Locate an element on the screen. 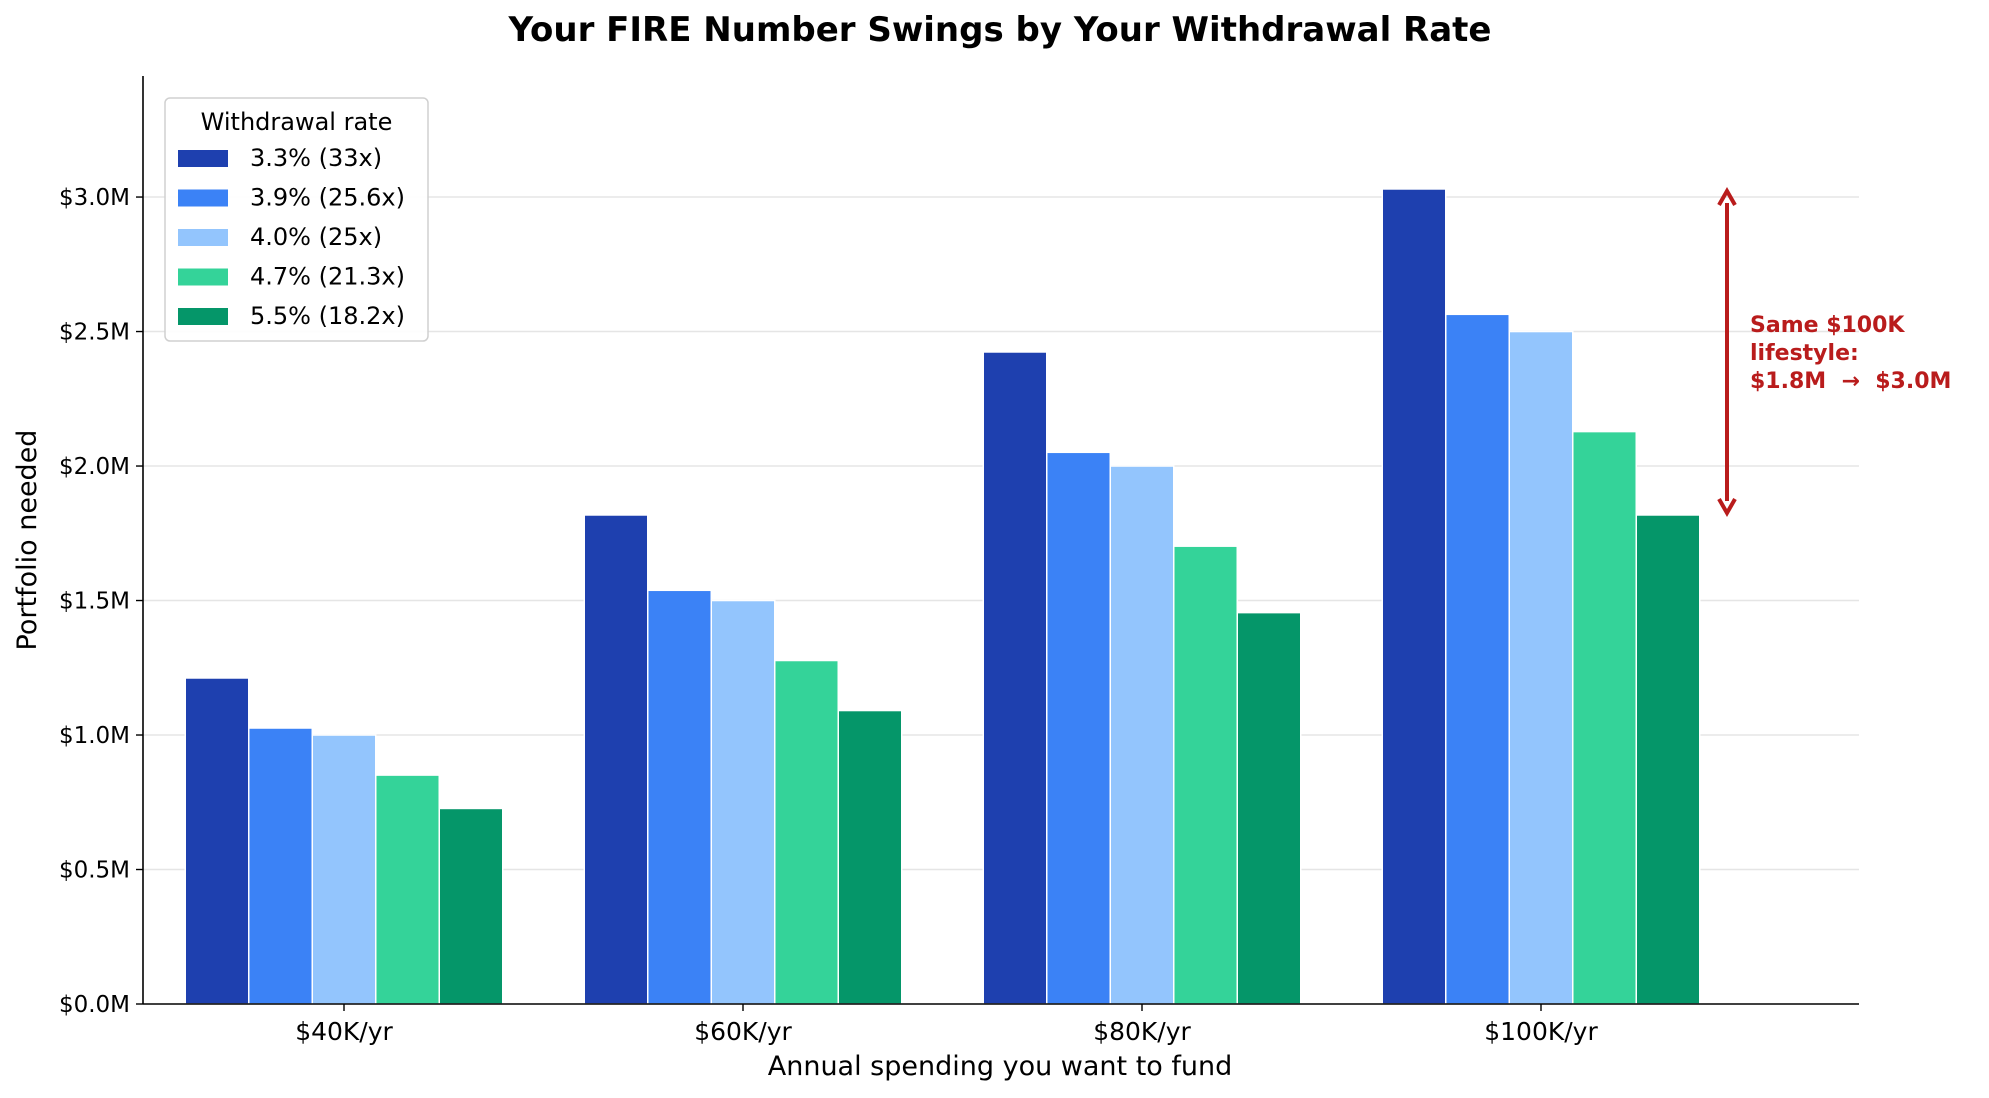 This screenshot has height=1098, width=1989. annotation-arrow-head-bottom is located at coordinates (1727, 507).